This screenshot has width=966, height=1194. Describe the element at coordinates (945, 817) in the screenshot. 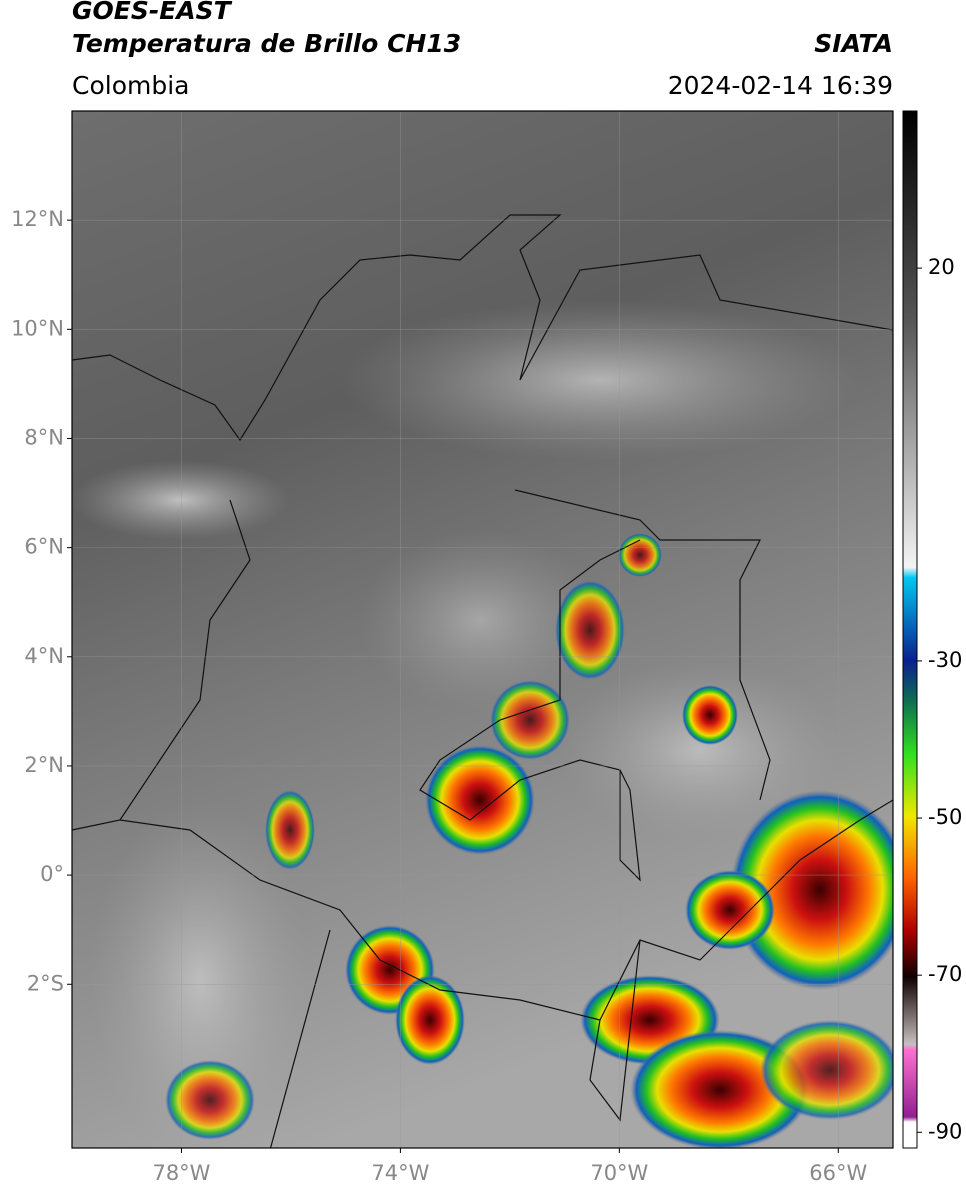

I see `colorbar-label: -50` at that location.